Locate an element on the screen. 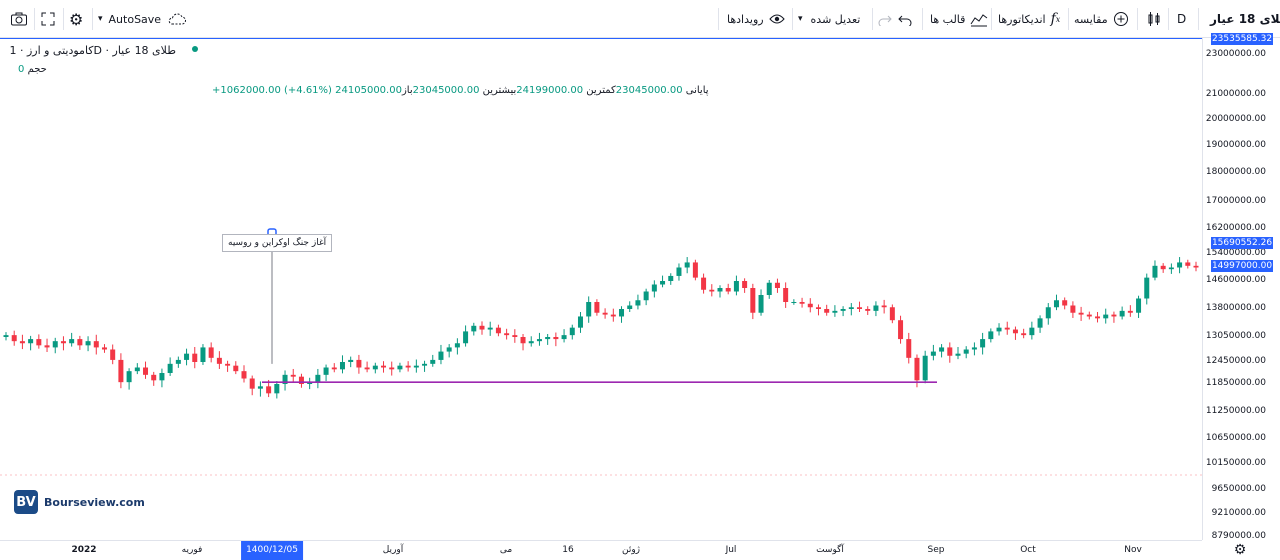  price-tick-label: 11850000.00 is located at coordinates (1235, 383).